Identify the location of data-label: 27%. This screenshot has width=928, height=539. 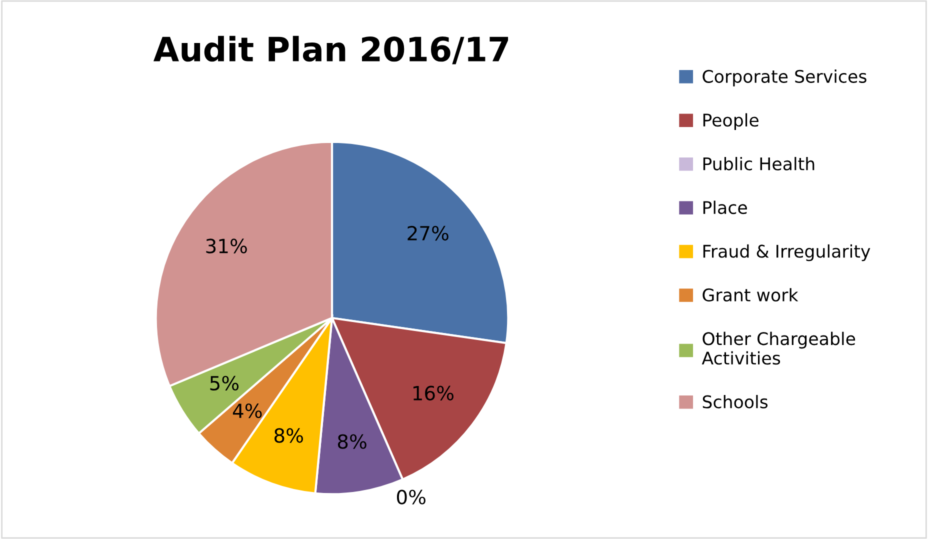
(428, 233).